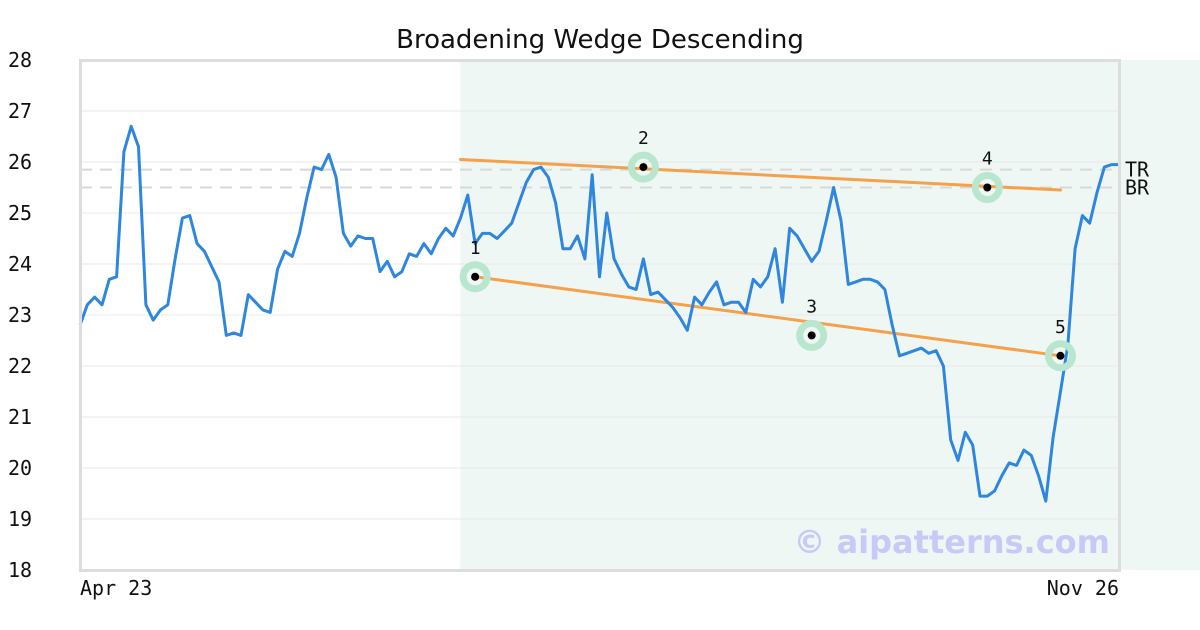 Image resolution: width=1200 pixels, height=630 pixels. Describe the element at coordinates (811, 306) in the screenshot. I see `marker-label-3: 3` at that location.